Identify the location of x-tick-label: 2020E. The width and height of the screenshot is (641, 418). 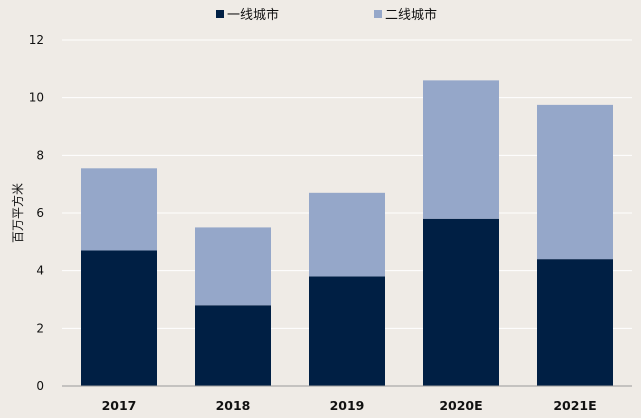
(460, 405).